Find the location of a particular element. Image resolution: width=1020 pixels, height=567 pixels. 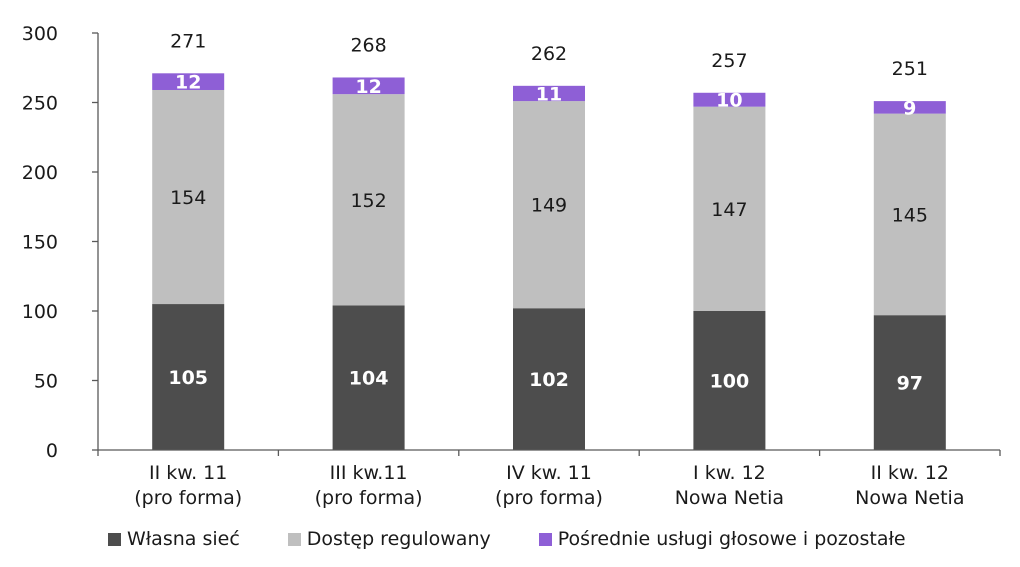

data-label: 11 is located at coordinates (549, 94).